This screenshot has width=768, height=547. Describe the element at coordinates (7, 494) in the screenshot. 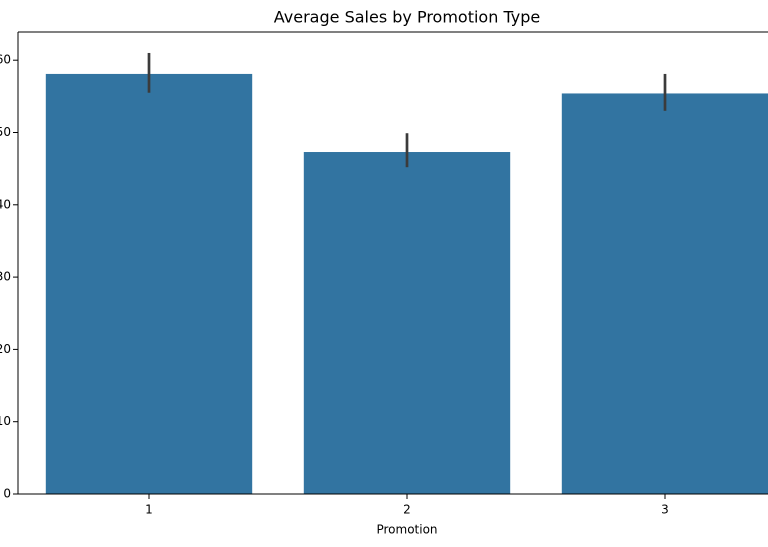

I see `y-tick-label: 0` at that location.